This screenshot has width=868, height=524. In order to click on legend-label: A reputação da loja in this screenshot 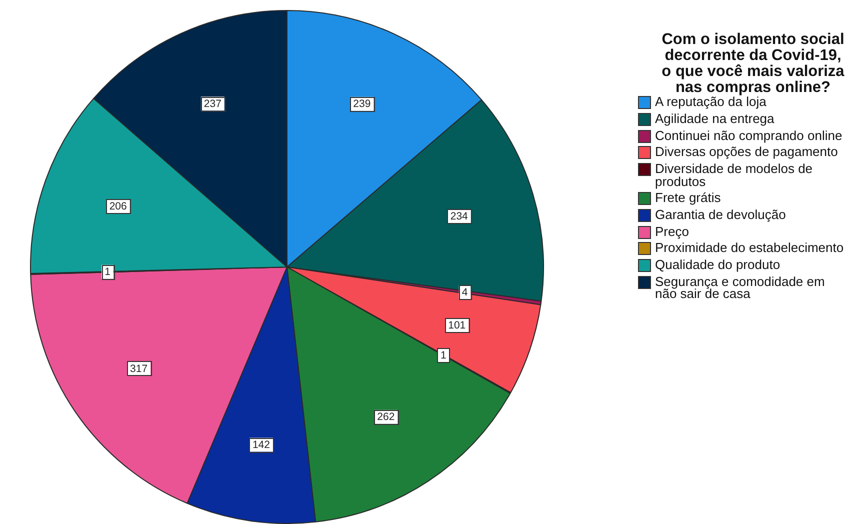, I will do `click(710, 101)`.